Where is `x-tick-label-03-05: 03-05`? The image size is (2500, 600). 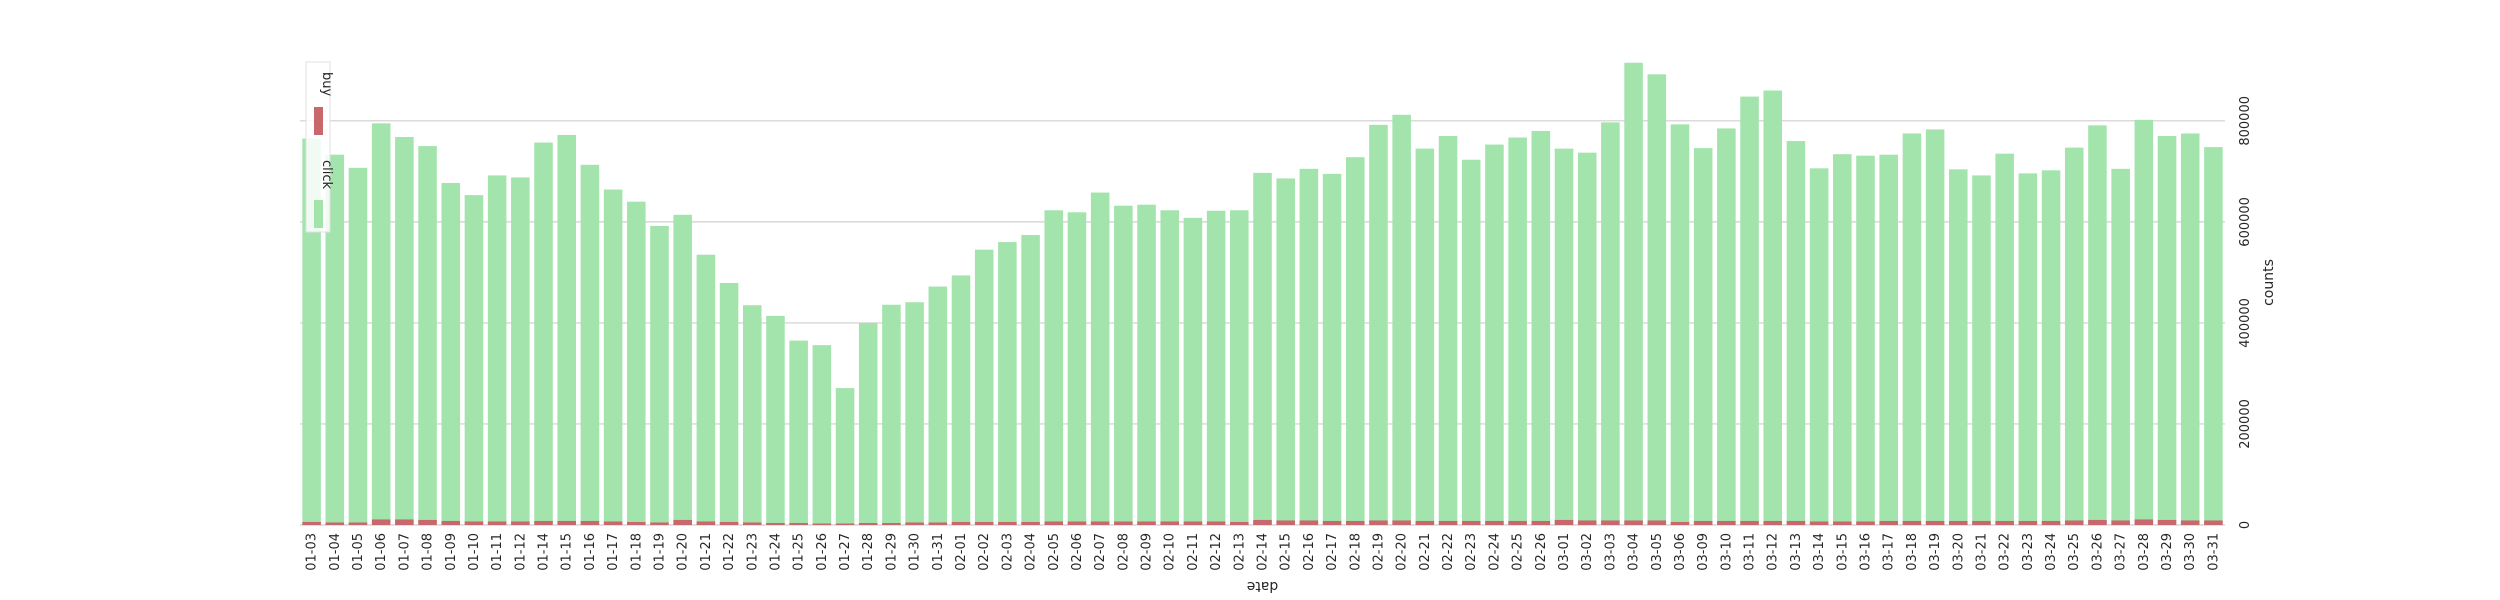
x-tick-label-03-05: 03-05 is located at coordinates (1657, 552).